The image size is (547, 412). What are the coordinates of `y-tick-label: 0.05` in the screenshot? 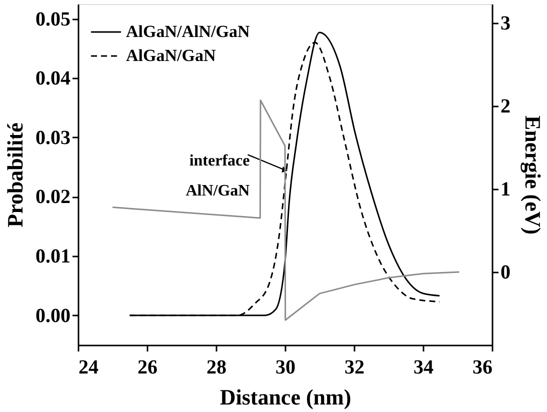 It's located at (53, 19).